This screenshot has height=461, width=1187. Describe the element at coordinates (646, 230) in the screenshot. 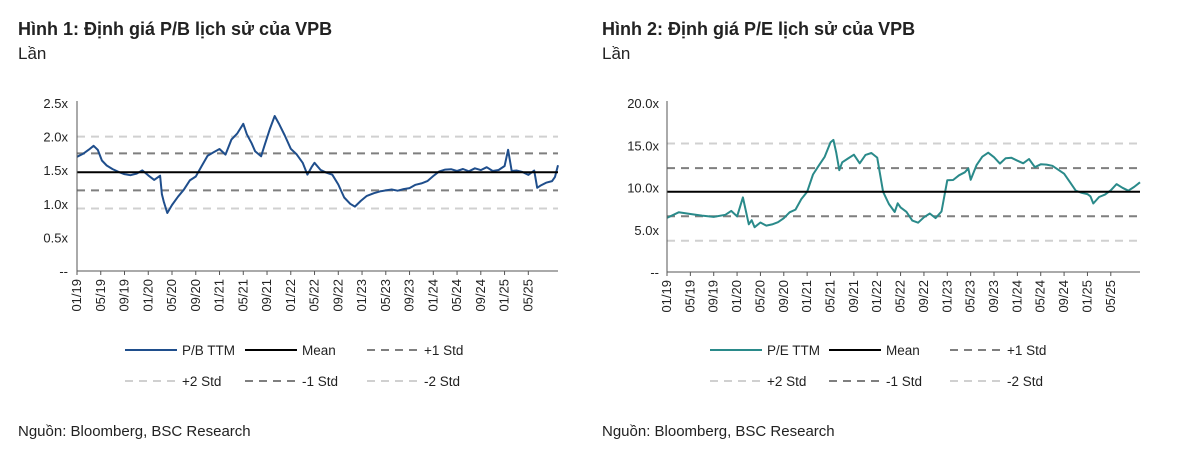

I see `y-tick-label: 5.0x` at that location.